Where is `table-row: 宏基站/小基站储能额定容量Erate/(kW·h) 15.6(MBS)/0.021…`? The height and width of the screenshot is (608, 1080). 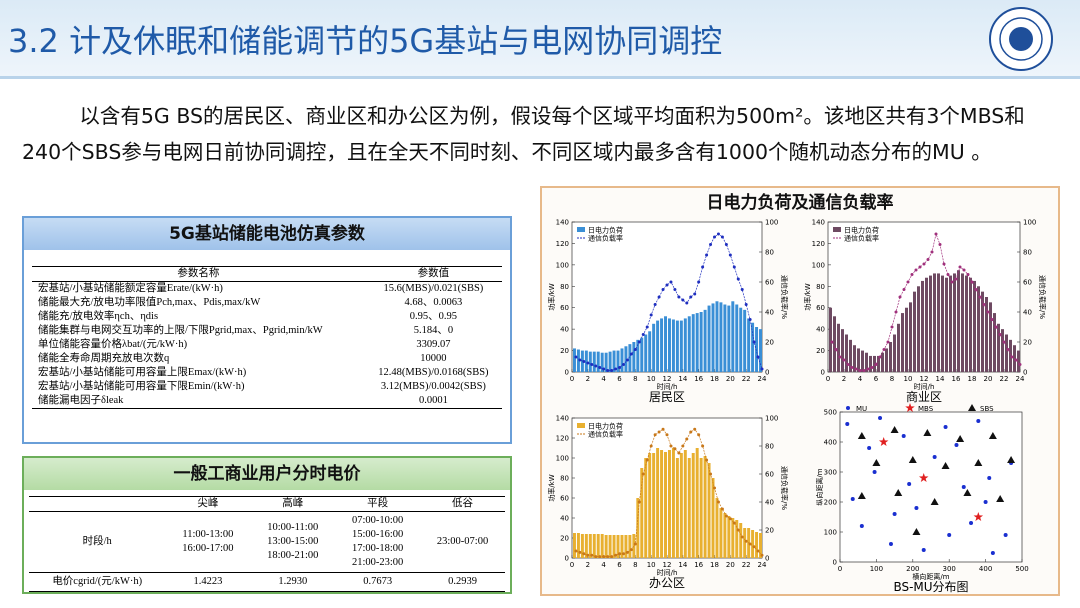
table-row: 宏基站/小基站储能额定容量Erate/(kW·h) 15.6(MBS)/0.021… is located at coordinates (267, 289).